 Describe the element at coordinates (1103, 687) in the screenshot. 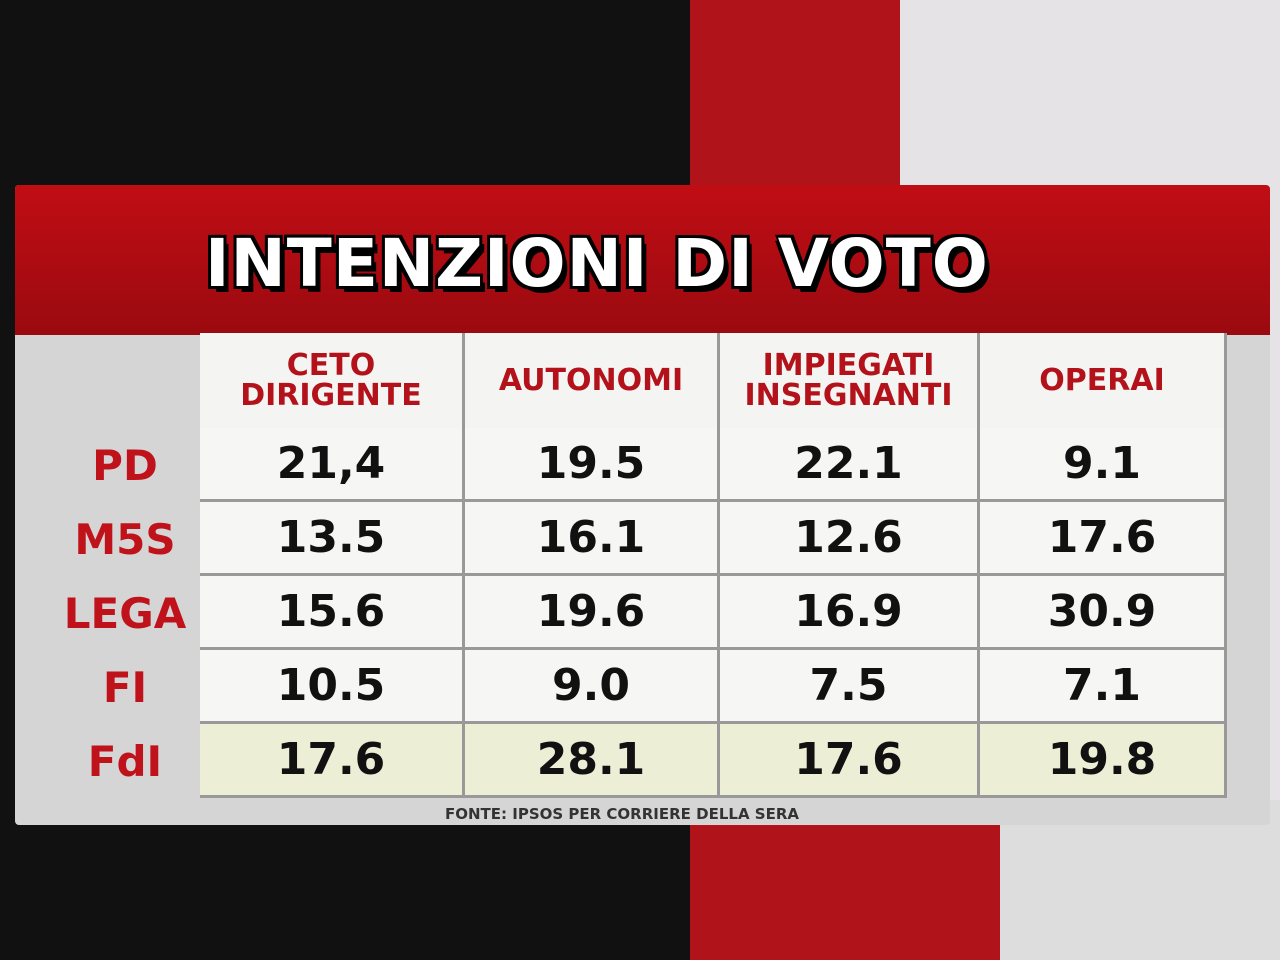

I see `table-cell: 7.1` at that location.